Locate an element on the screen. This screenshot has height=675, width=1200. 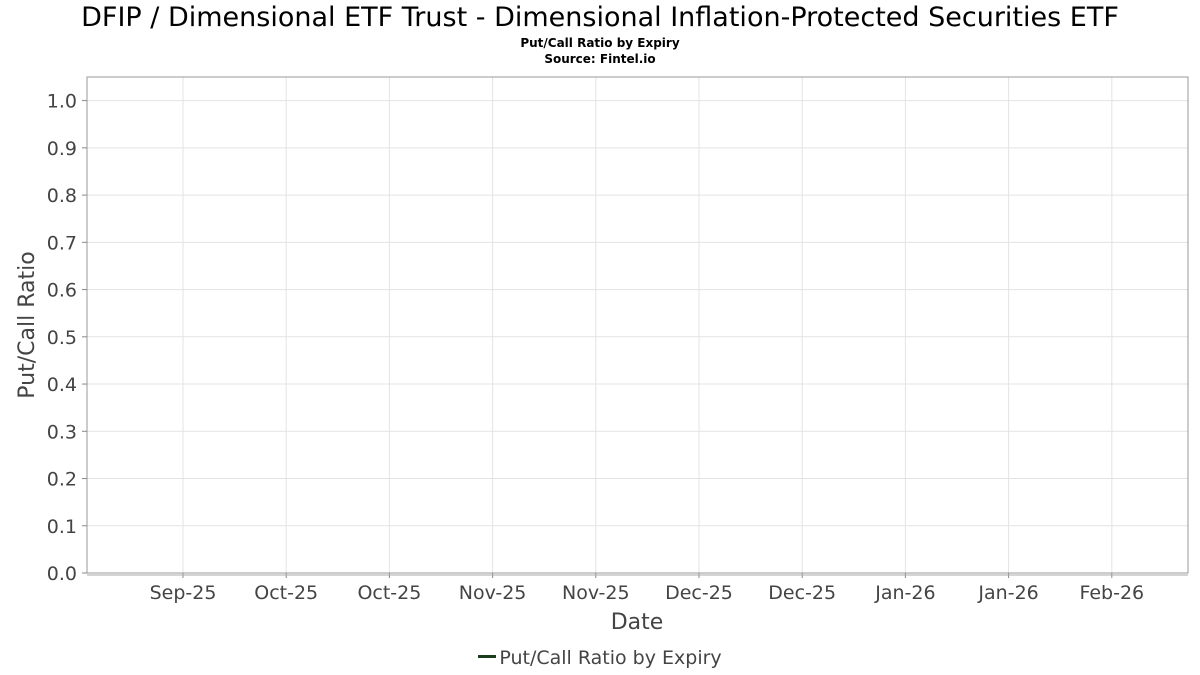
y-tick-label: 0.3 is located at coordinates (62, 432).